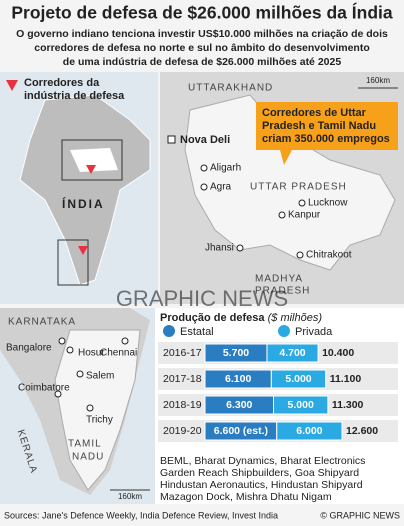  What do you see at coordinates (314, 113) in the screenshot?
I see `callout-text: Corredores de Uttar` at bounding box center [314, 113].